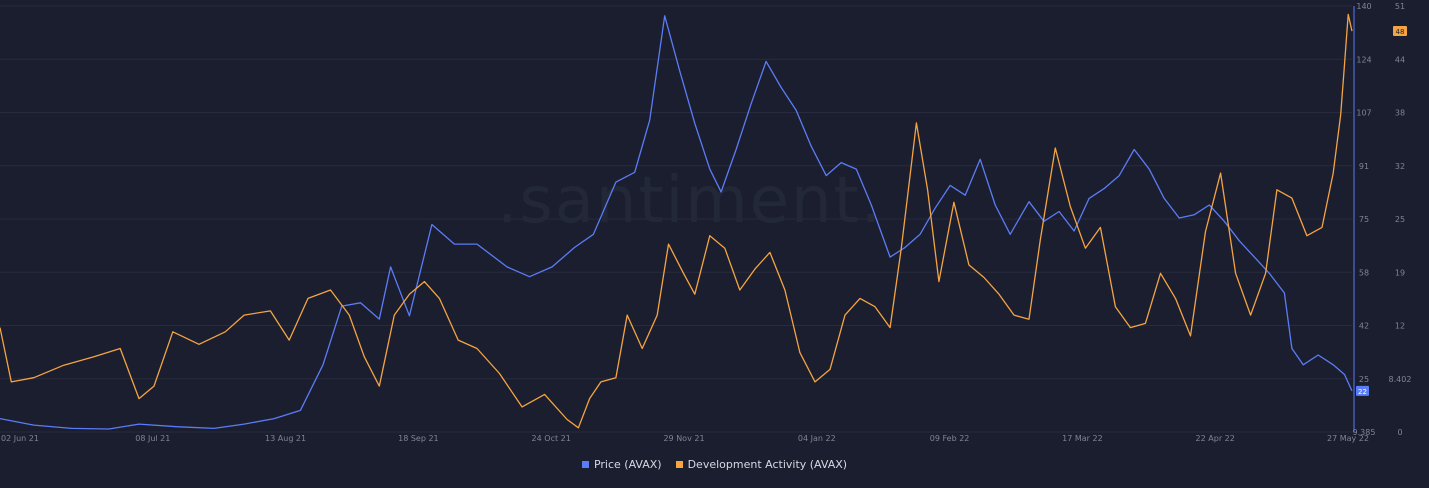  Describe the element at coordinates (1363, 113) in the screenshot. I see `price-tick-label: 107` at that location.